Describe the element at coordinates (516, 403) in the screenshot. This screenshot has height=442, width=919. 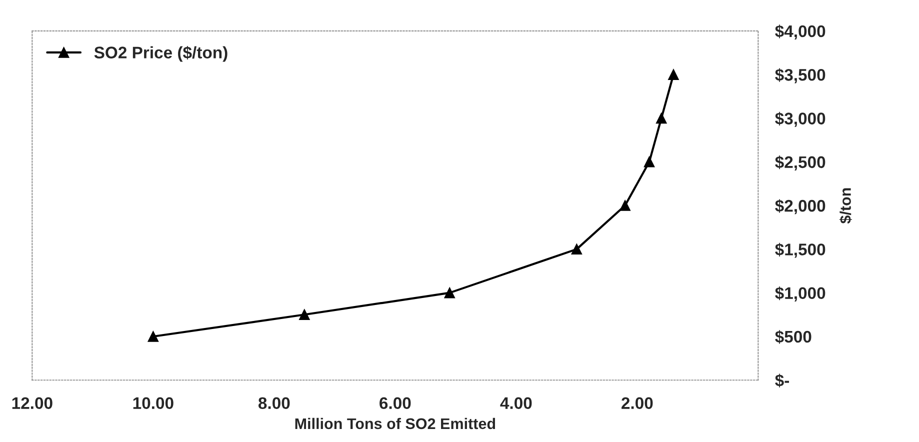
I see `x-tick-label: 4.00` at that location.